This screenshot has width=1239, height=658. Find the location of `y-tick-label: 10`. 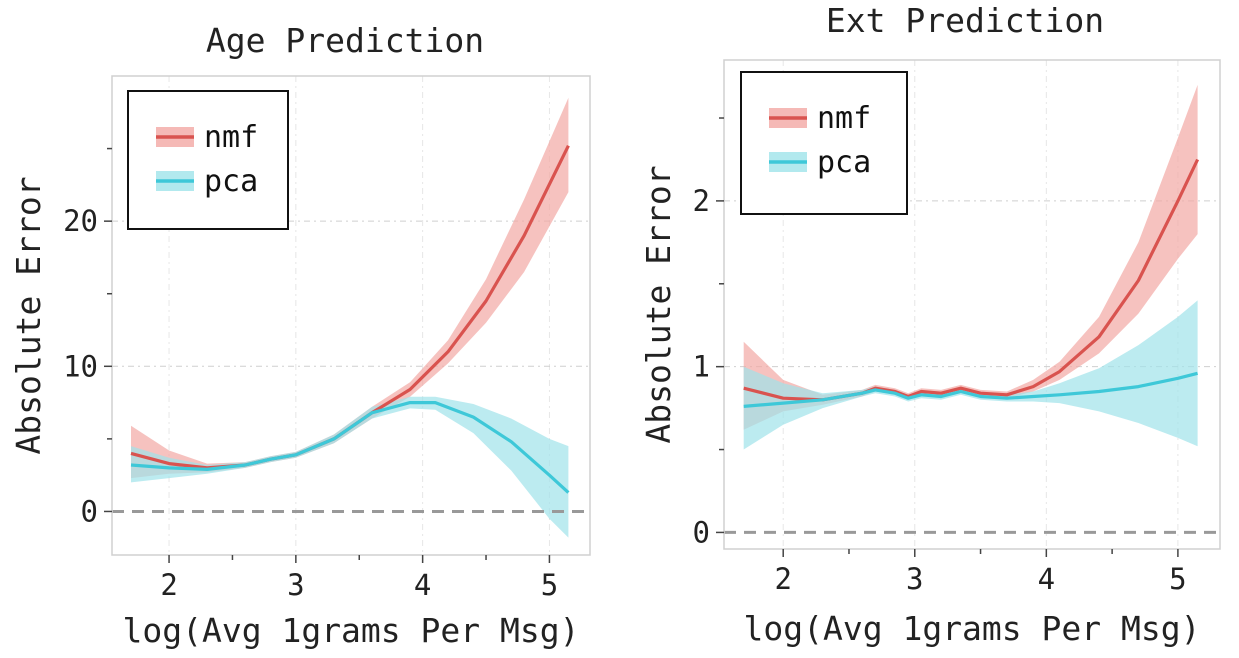

y-tick-label: 10 is located at coordinates (80, 366).